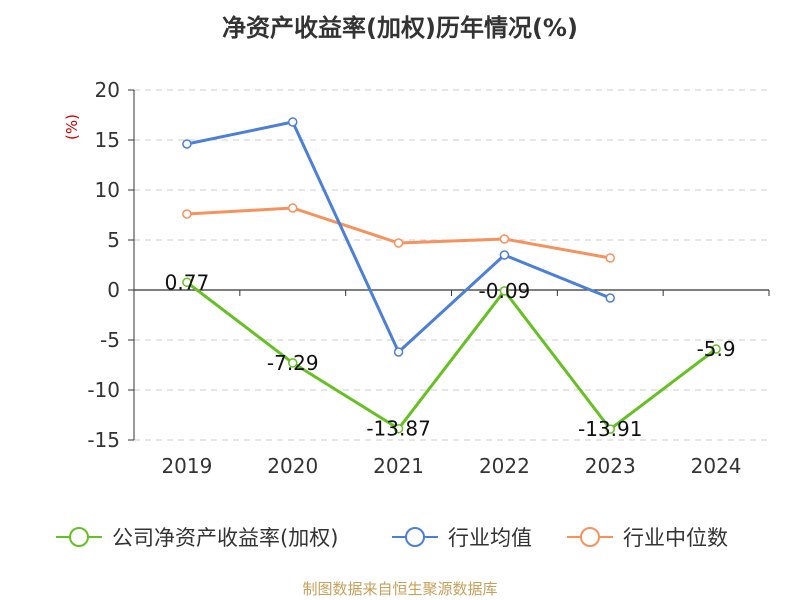 The image size is (800, 600). What do you see at coordinates (398, 233) in the screenshot?
I see `series-line-industry_median` at bounding box center [398, 233].